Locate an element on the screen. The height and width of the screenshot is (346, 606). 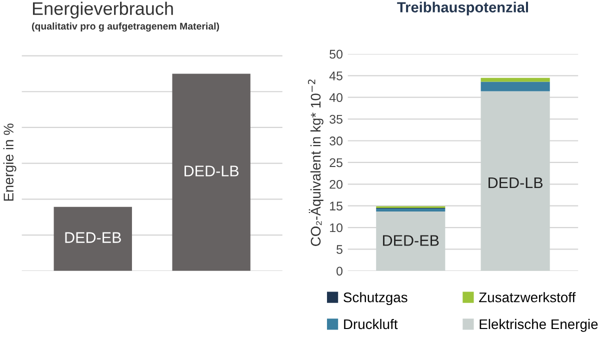
y-tick-label: 50 is located at coordinates (336, 54).